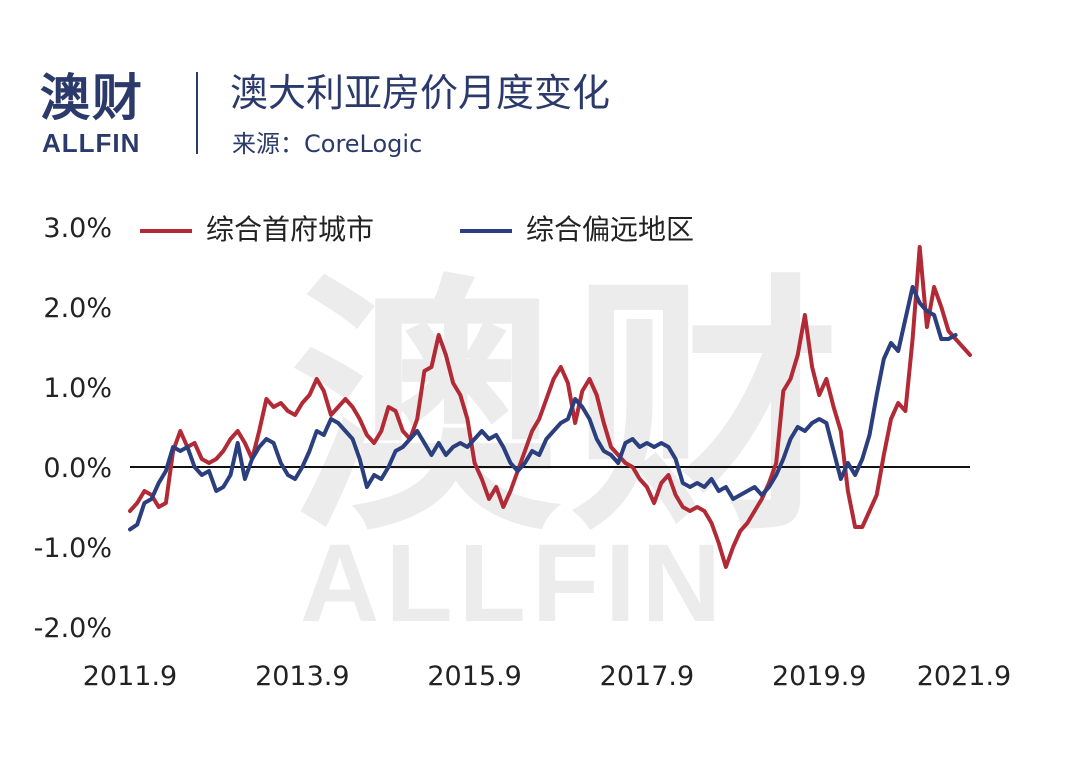 Image resolution: width=1080 pixels, height=767 pixels. What do you see at coordinates (819, 676) in the screenshot?
I see `x-tick-label: 2019.9` at bounding box center [819, 676].